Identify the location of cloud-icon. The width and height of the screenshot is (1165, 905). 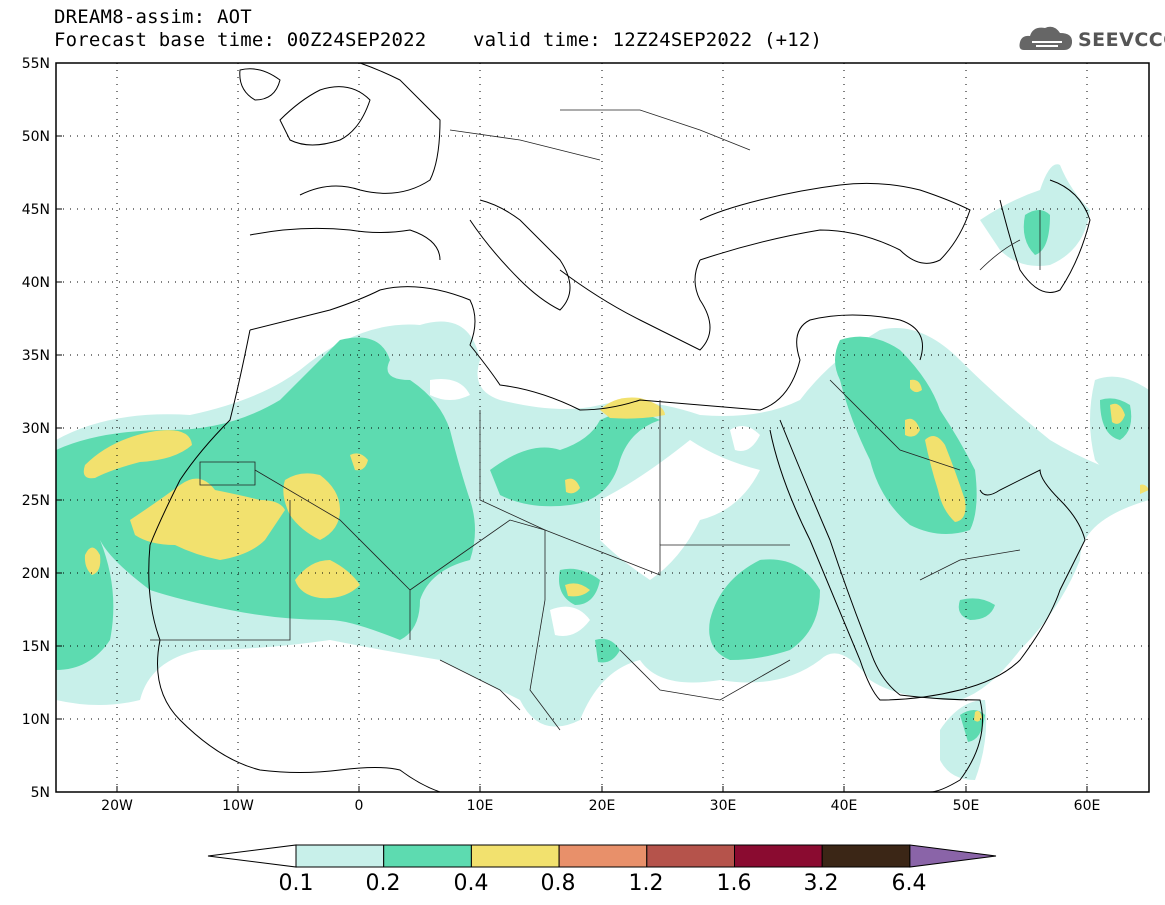
(1046, 38).